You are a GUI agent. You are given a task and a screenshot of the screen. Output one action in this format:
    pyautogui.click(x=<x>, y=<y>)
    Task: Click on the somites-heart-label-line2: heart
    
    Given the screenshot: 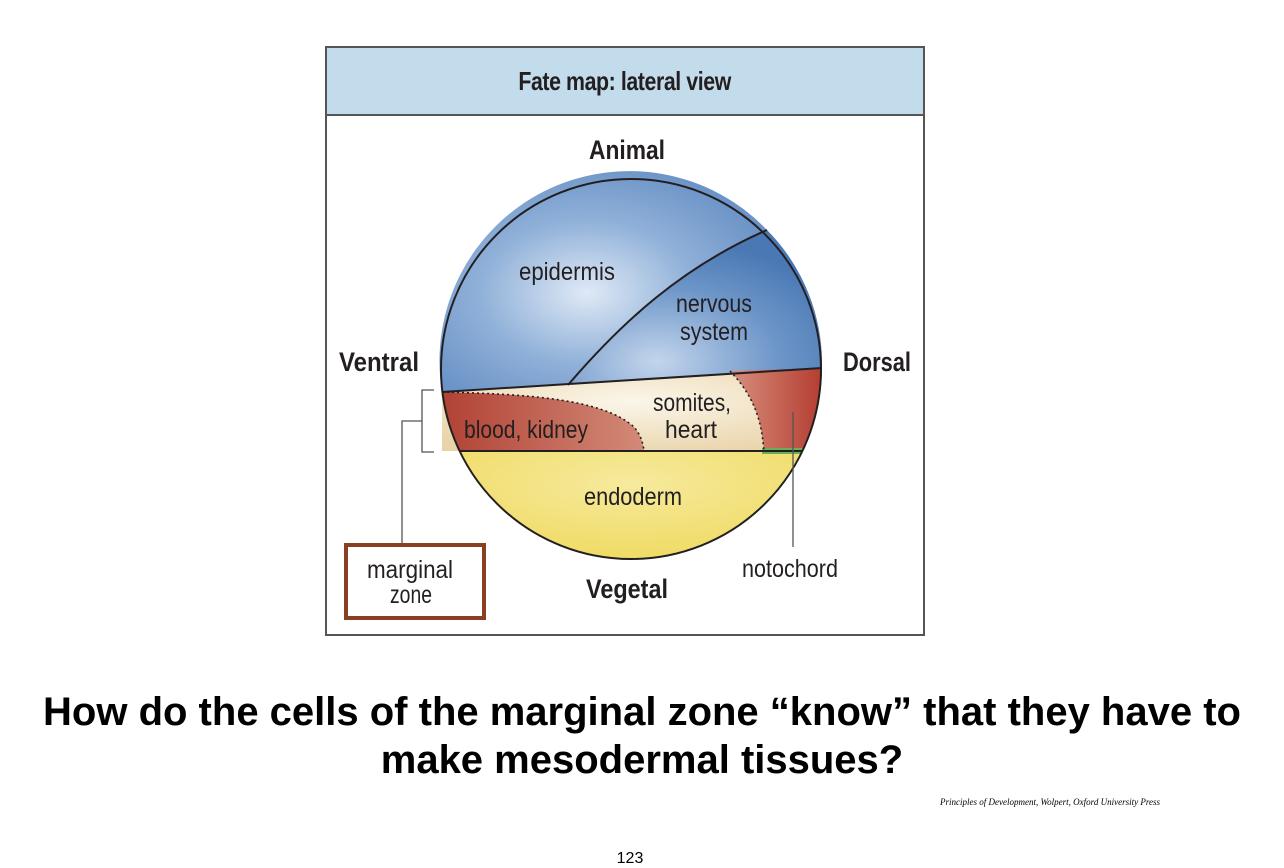 What is the action you would take?
    pyautogui.click(x=691, y=430)
    